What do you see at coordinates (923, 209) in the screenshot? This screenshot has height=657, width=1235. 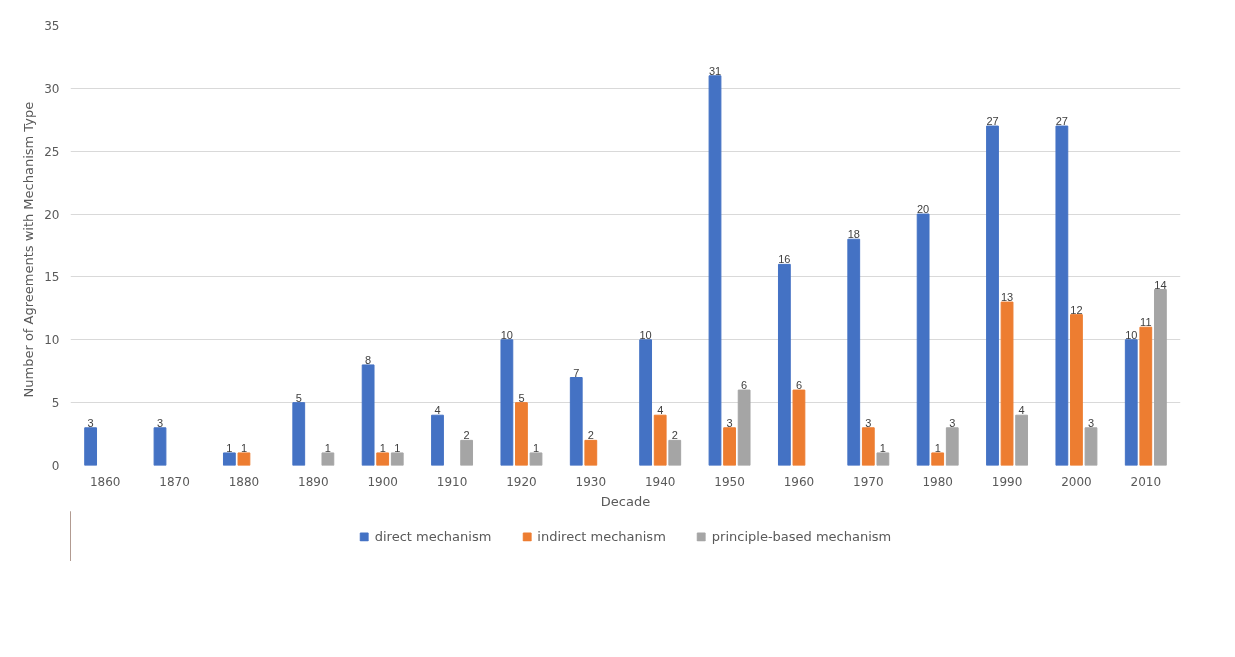 I see `data-label: 20` at bounding box center [923, 209].